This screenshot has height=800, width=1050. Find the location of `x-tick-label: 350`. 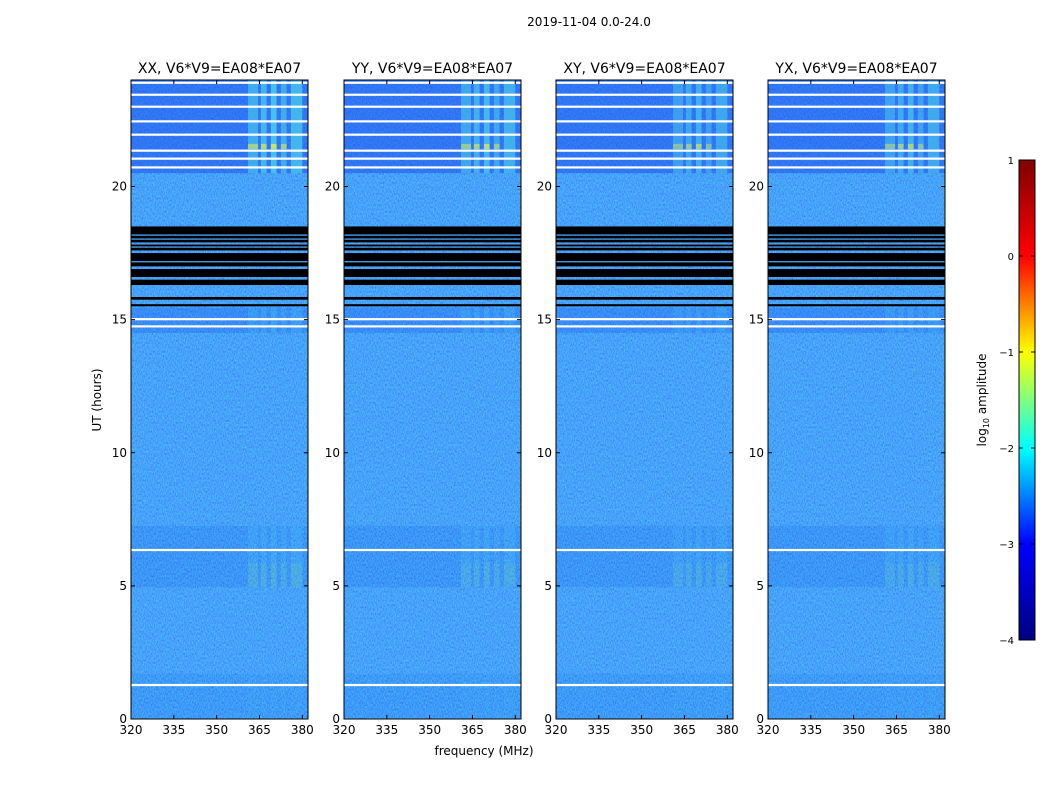

x-tick-label: 350 is located at coordinates (216, 730).